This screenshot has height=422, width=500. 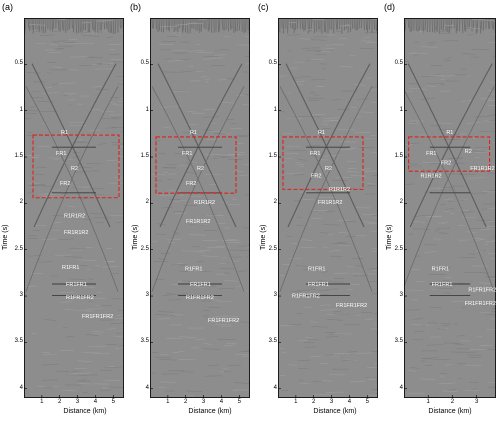 I want to click on panel-b-label: (b), so click(x=135, y=7).